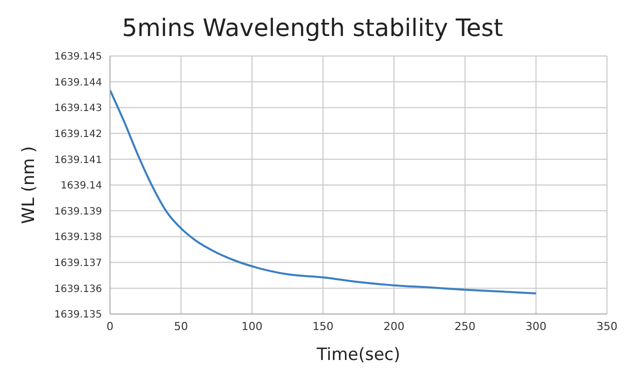 This screenshot has height=372, width=625. What do you see at coordinates (78, 57) in the screenshot?
I see `y-tick-label: 1639.145` at bounding box center [78, 57].